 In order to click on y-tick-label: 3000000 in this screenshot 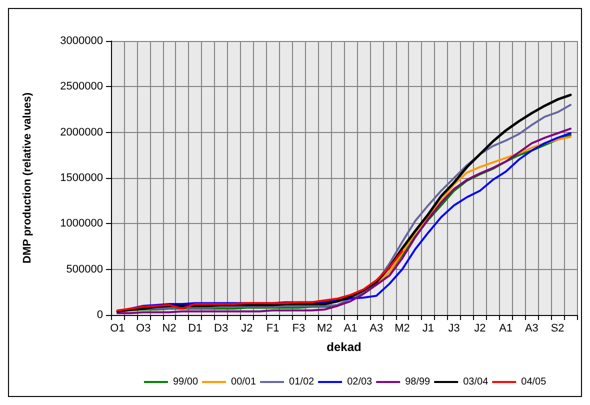, I will do `click(81, 41)`.